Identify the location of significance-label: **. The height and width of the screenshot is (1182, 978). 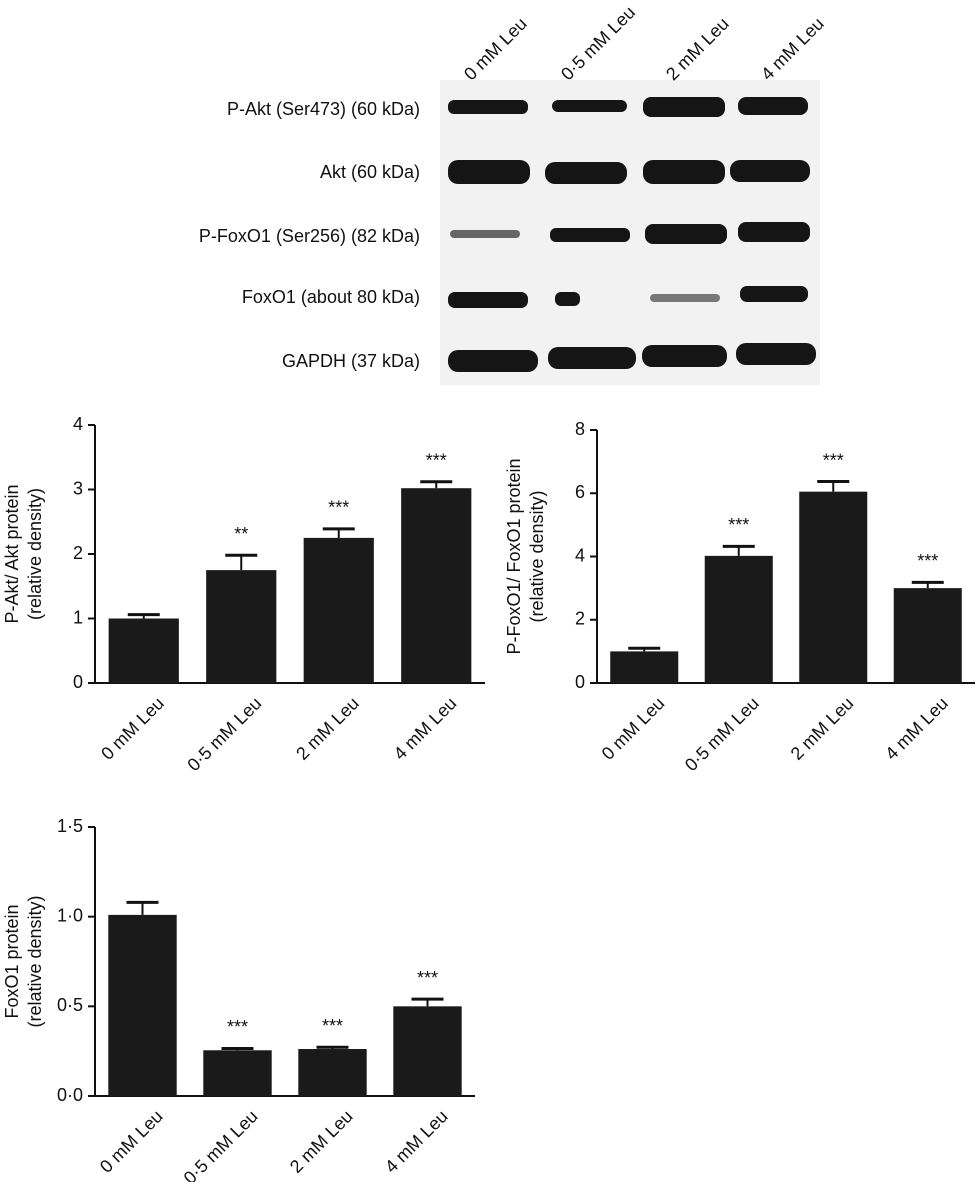
(241, 534).